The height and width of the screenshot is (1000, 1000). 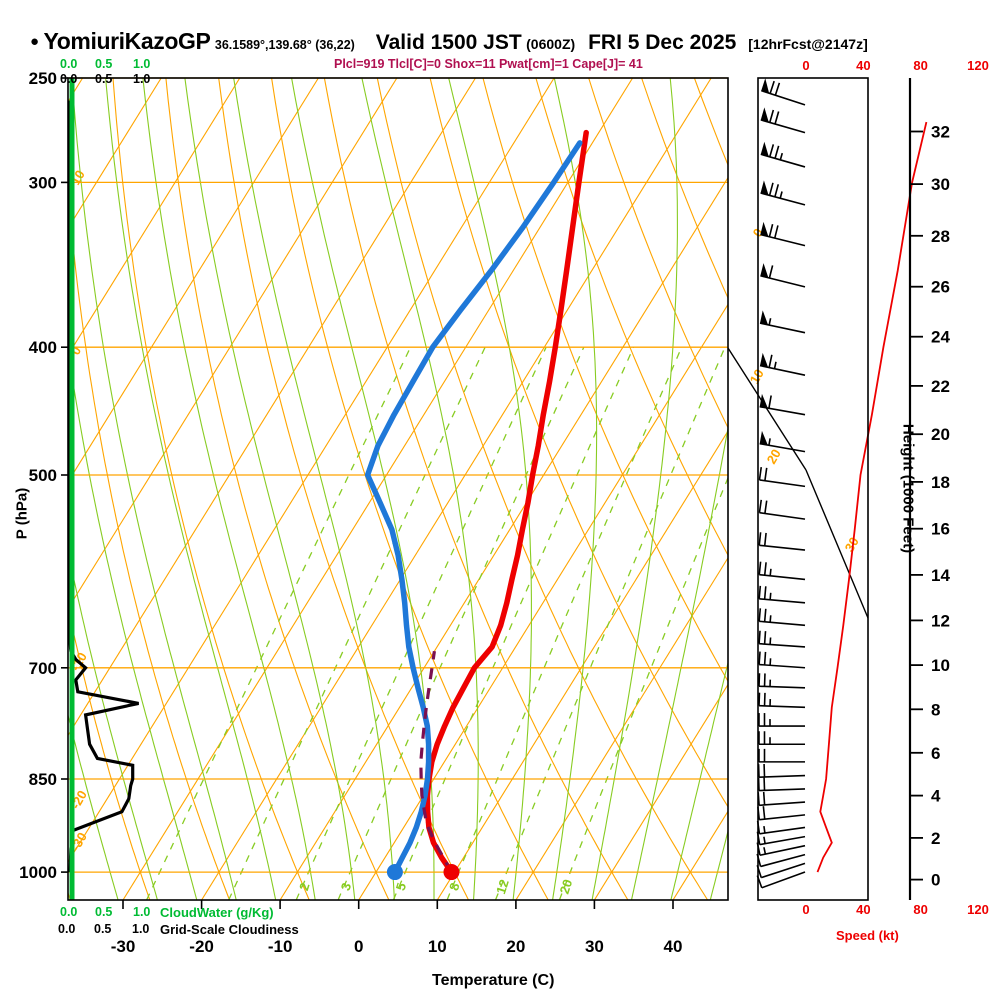 What do you see at coordinates (502, 886) in the screenshot?
I see `svg-text: 12` at bounding box center [502, 886].